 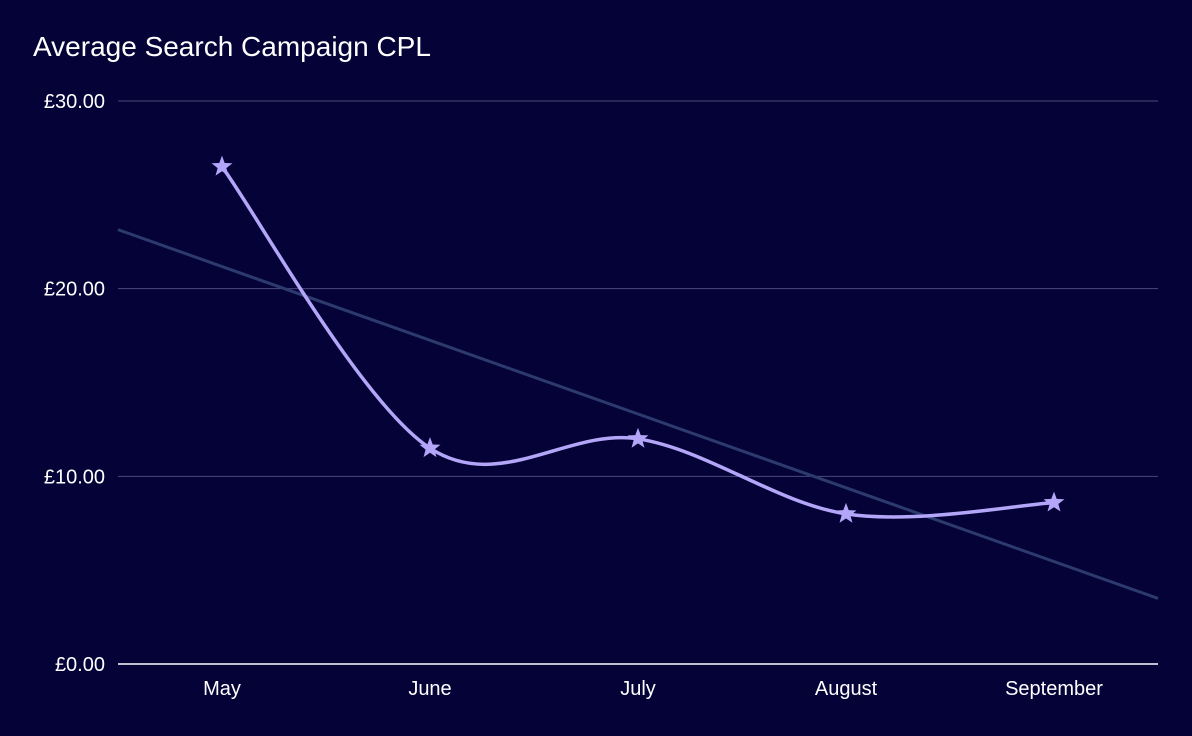 I want to click on data-point-star-august, so click(x=846, y=512).